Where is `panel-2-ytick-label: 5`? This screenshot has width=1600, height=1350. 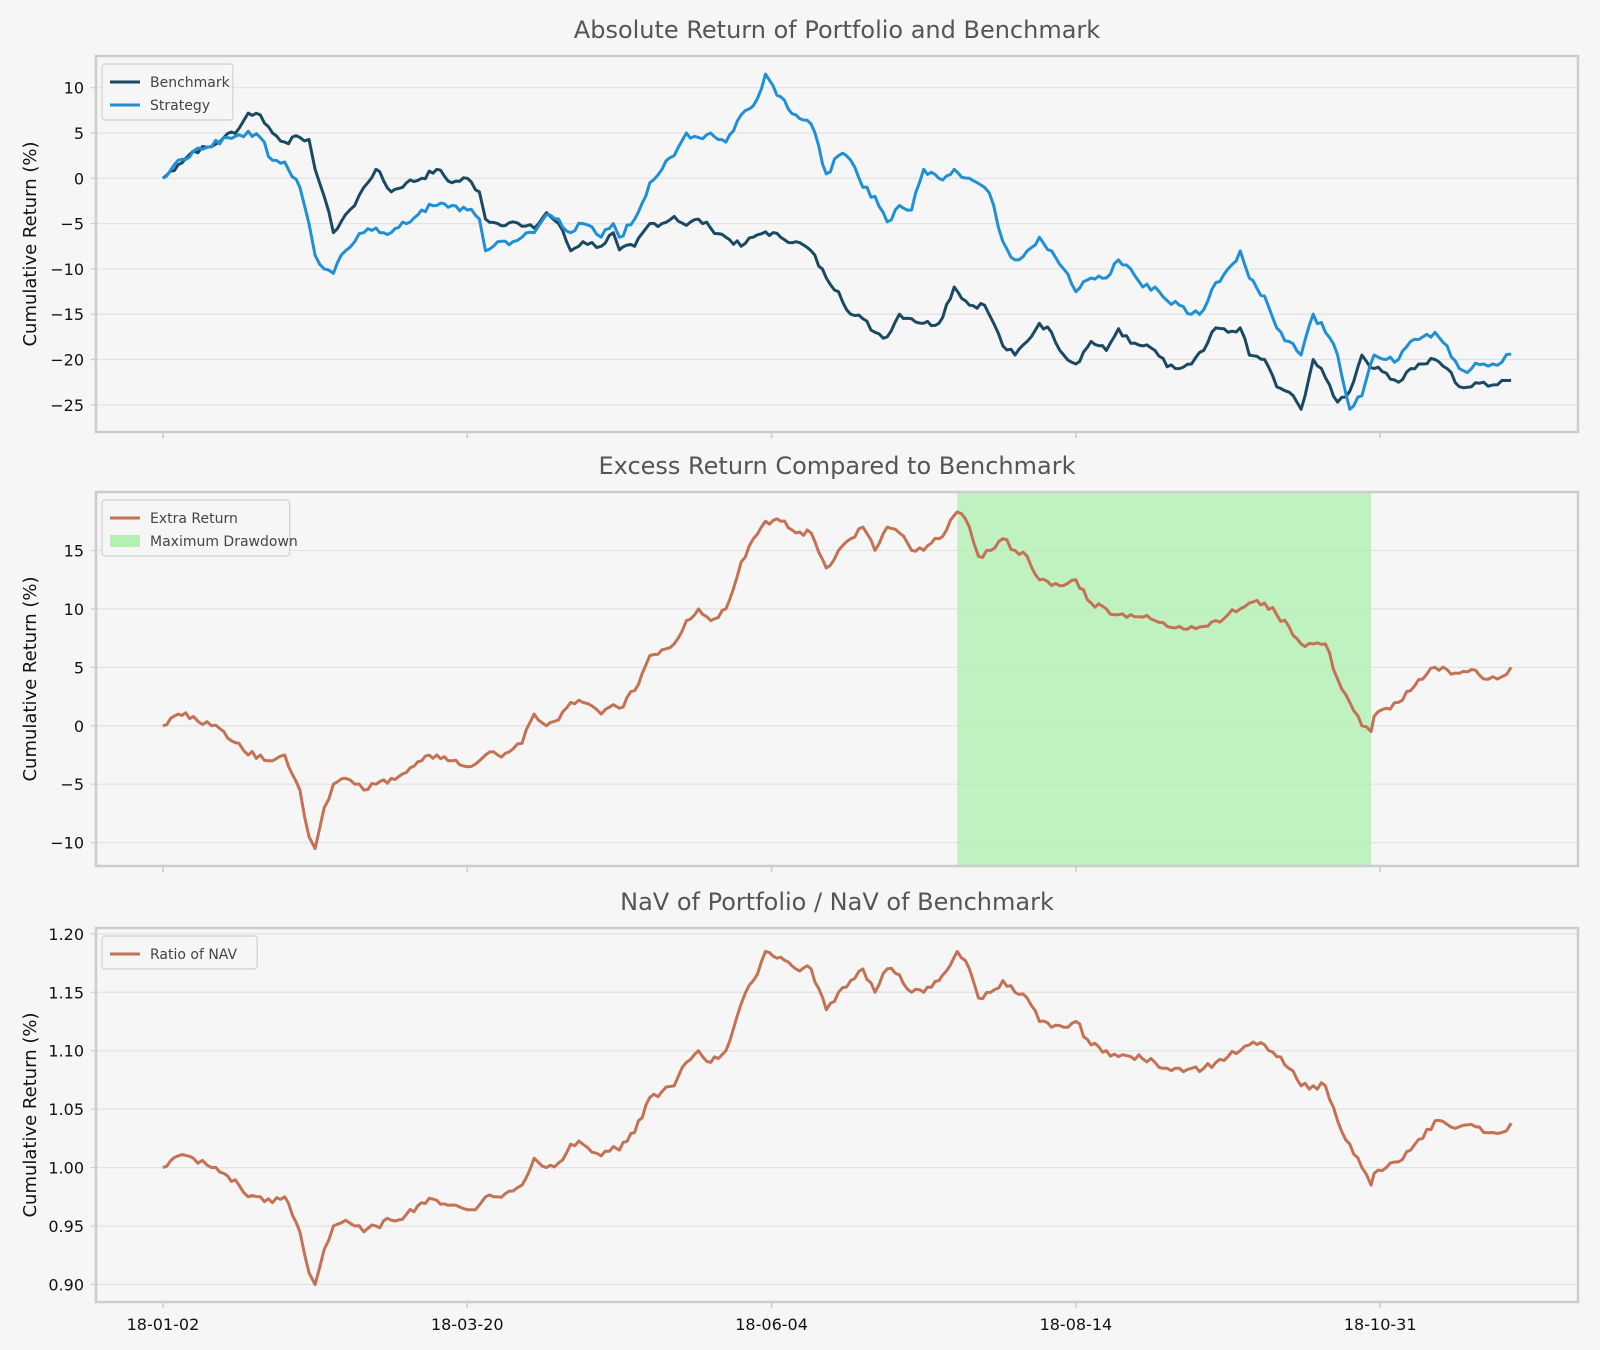
panel-2-ytick-label: 5 is located at coordinates (79, 667).